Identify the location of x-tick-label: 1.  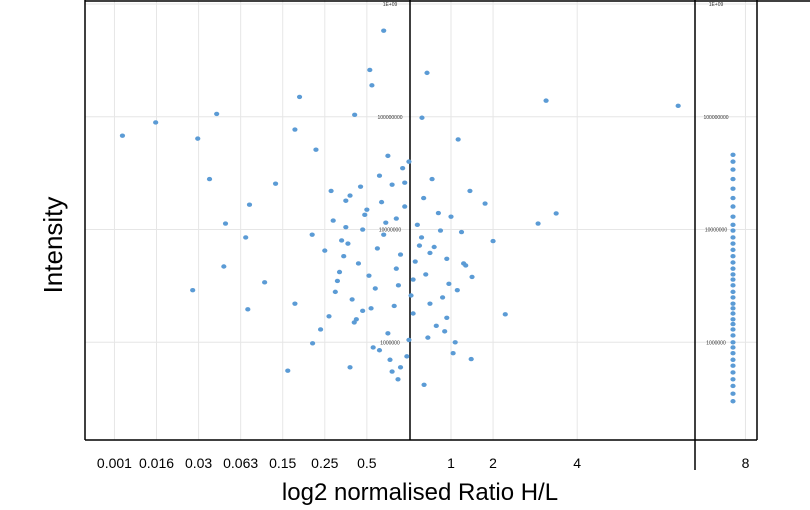
(451, 463).